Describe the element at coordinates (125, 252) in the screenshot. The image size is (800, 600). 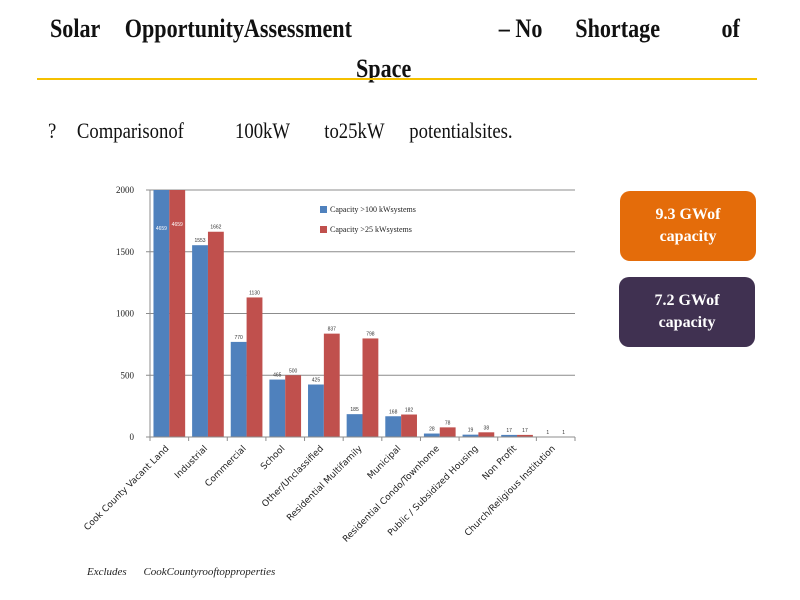
I see `y-tick-label: 1500` at that location.